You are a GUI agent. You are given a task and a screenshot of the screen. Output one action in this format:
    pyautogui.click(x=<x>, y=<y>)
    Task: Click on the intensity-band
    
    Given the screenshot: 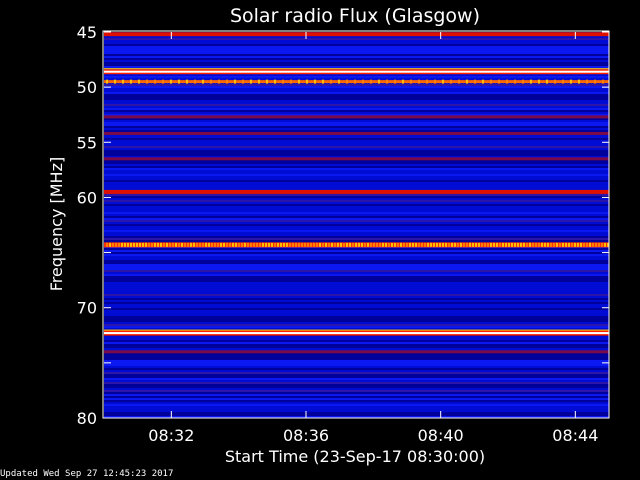 What is the action you would take?
    pyautogui.click(x=356, y=71)
    